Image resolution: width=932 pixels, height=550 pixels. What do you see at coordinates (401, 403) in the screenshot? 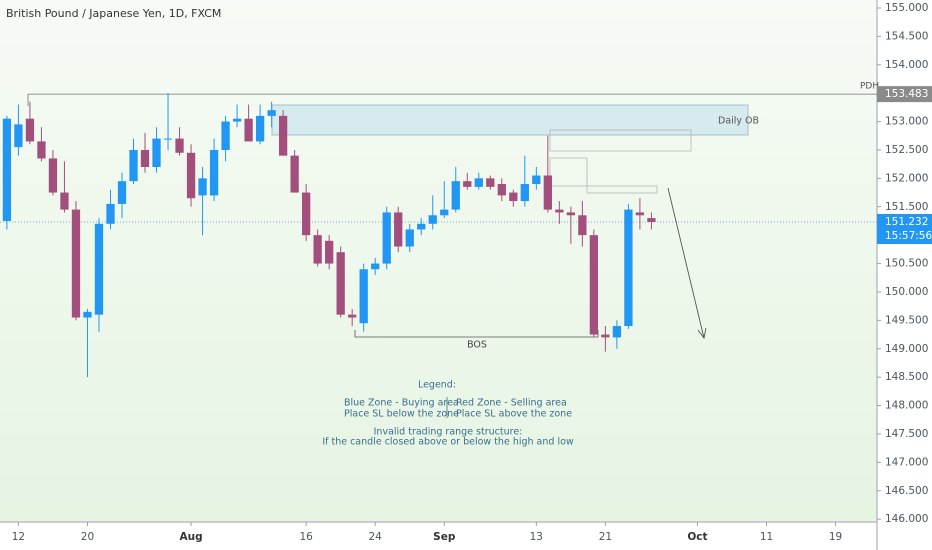
I see `legend-blue: Blue Zone - Buying area` at bounding box center [401, 403].